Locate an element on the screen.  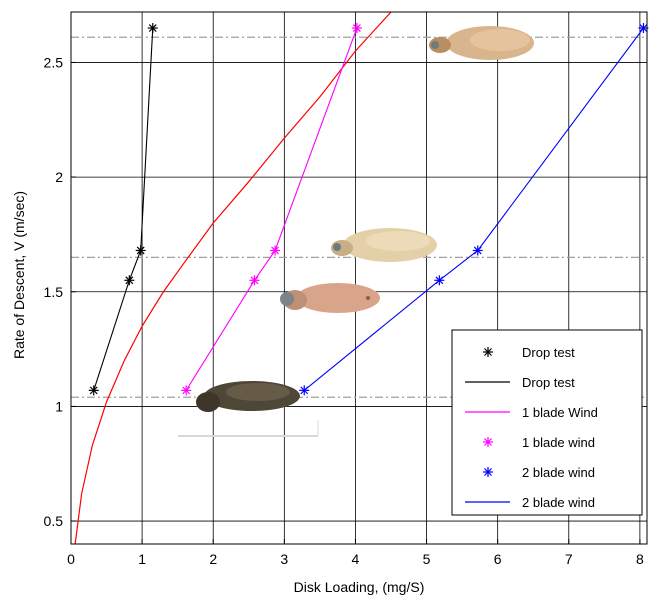
seed-image-top is located at coordinates (481, 43).